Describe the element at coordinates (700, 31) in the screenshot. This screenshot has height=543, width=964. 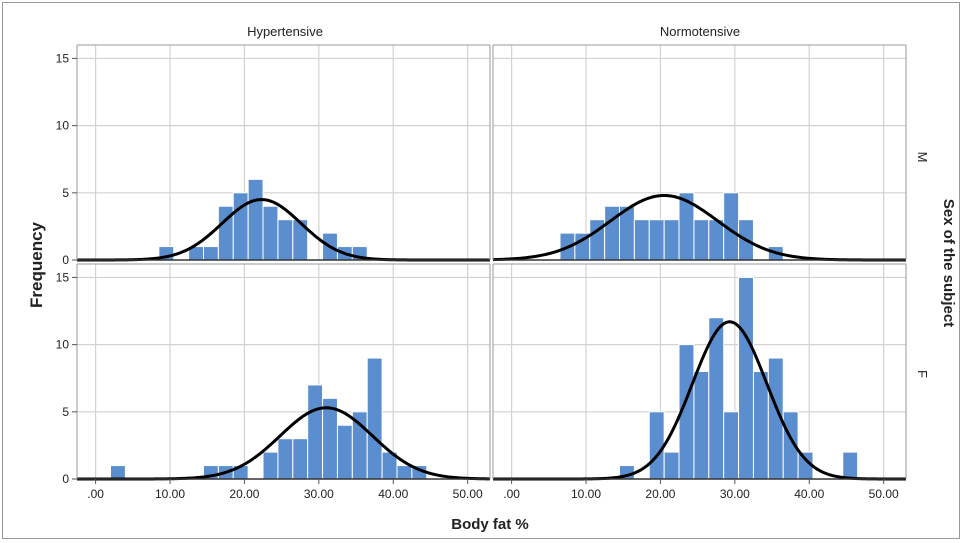
I see `column-label-normotensive: Normotensive` at that location.